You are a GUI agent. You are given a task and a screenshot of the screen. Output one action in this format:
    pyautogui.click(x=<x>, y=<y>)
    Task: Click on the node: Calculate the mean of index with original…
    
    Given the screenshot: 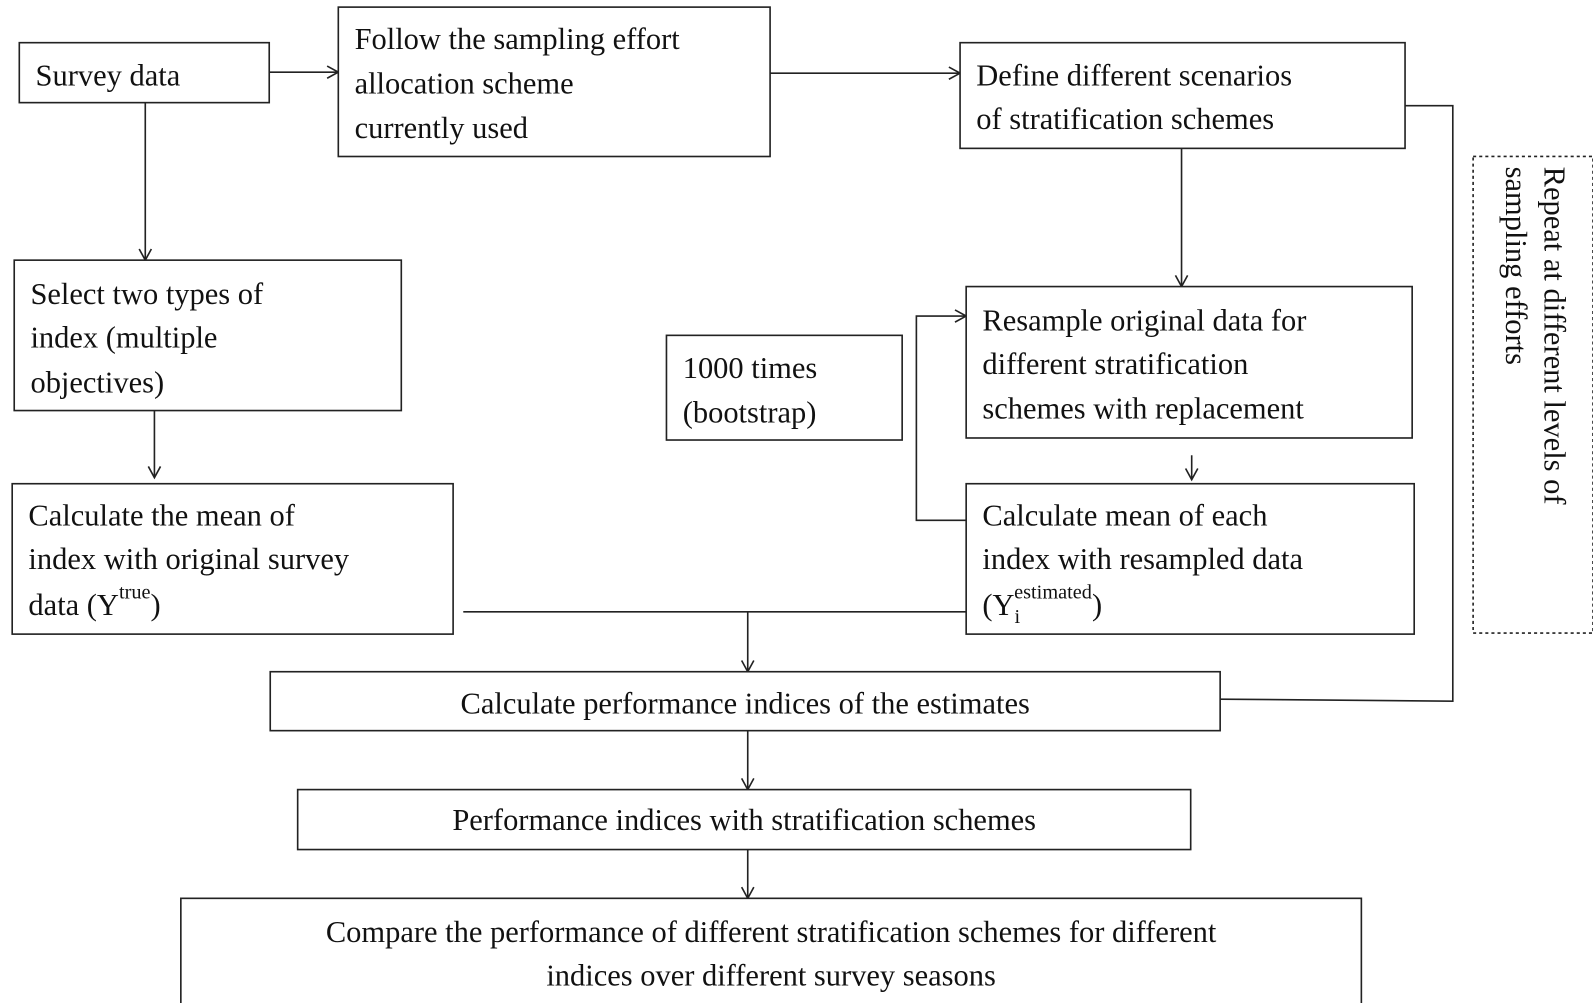 What is the action you would take?
    pyautogui.click(x=232, y=558)
    